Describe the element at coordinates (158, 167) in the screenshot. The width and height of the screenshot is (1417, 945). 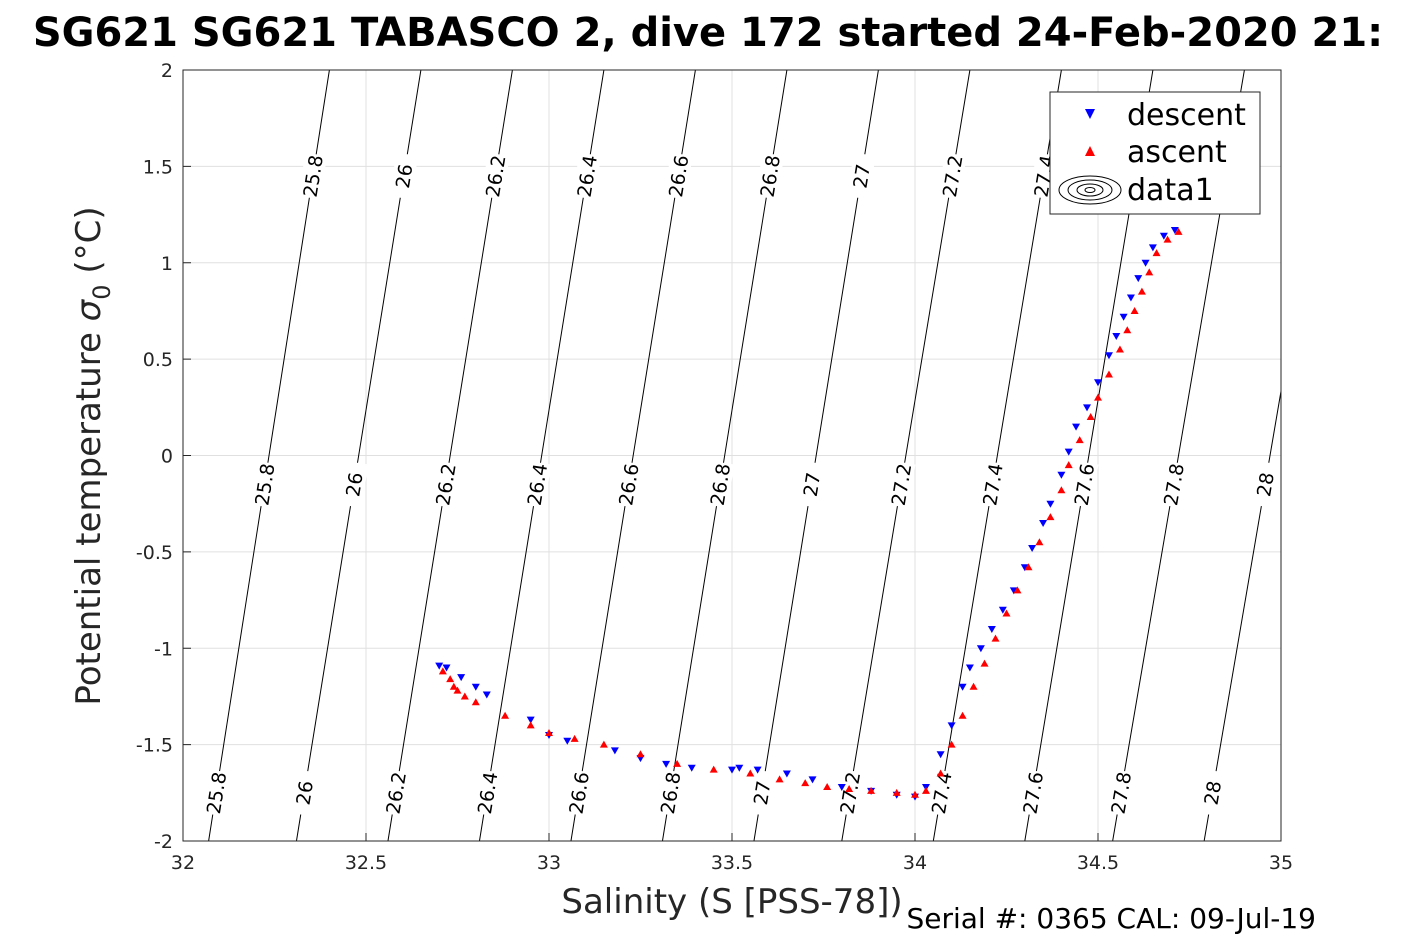
I see `y-tick-label: 1.5` at that location.